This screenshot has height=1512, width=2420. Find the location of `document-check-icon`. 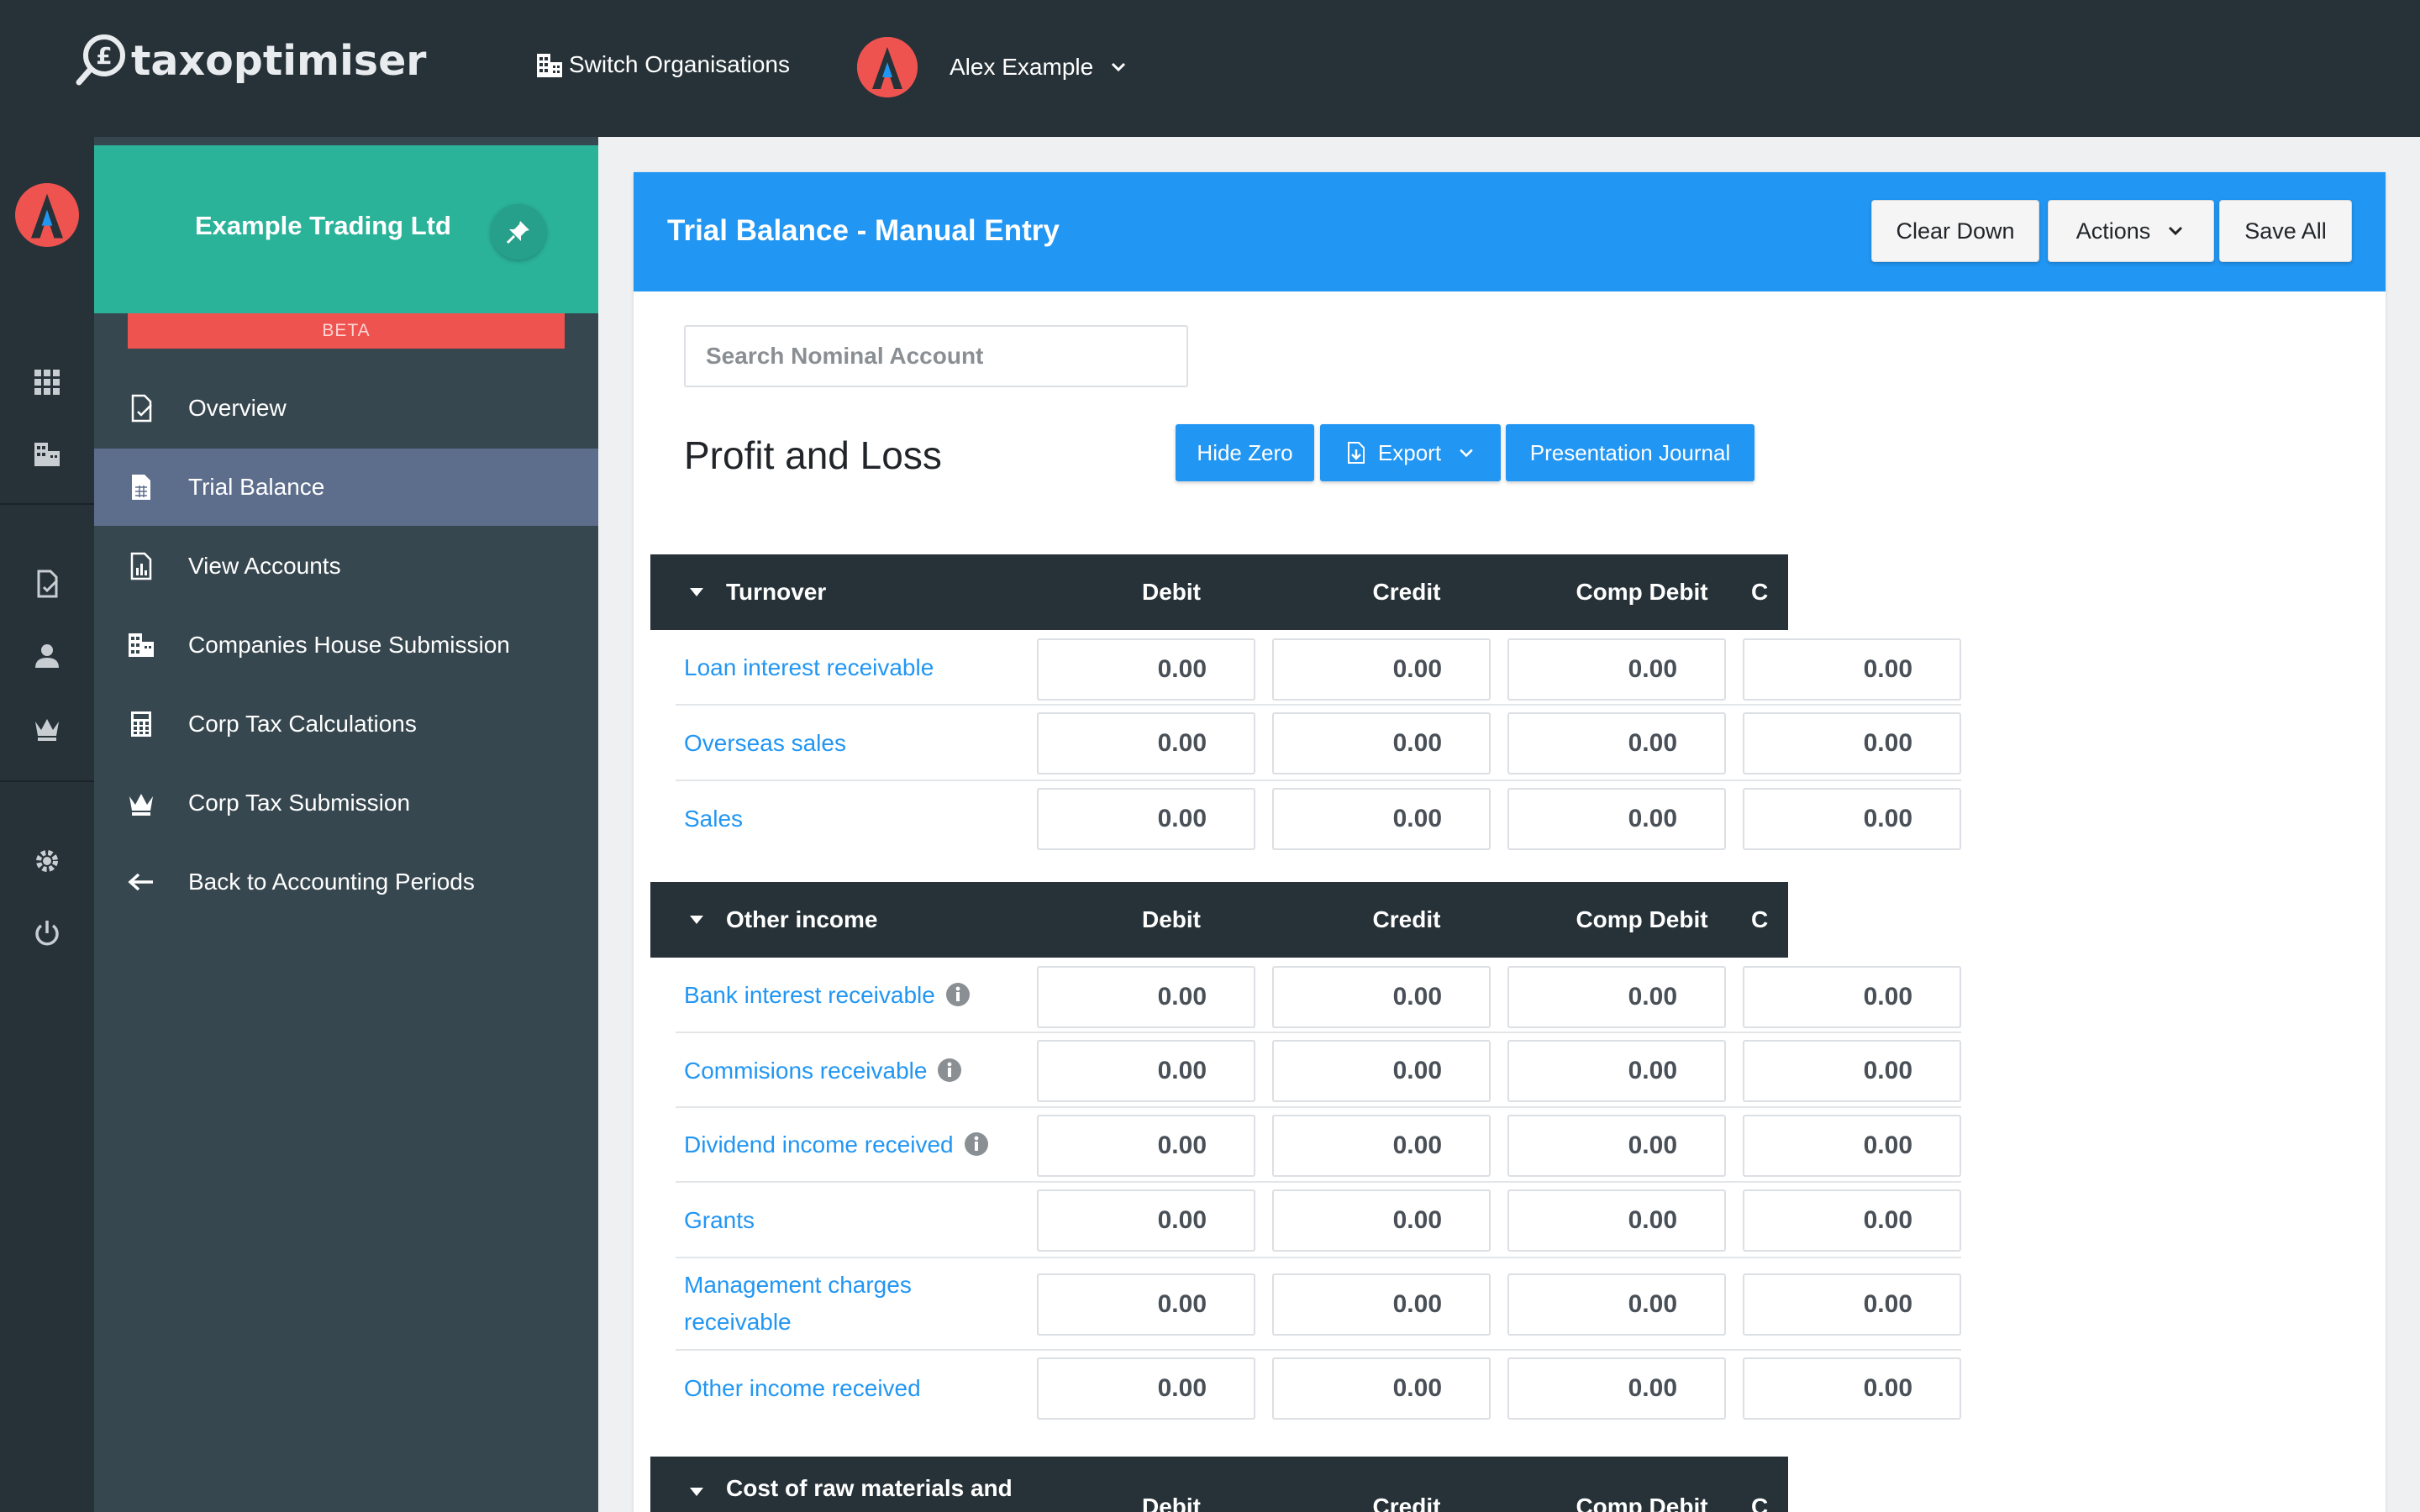

document-check-icon is located at coordinates (47, 584).